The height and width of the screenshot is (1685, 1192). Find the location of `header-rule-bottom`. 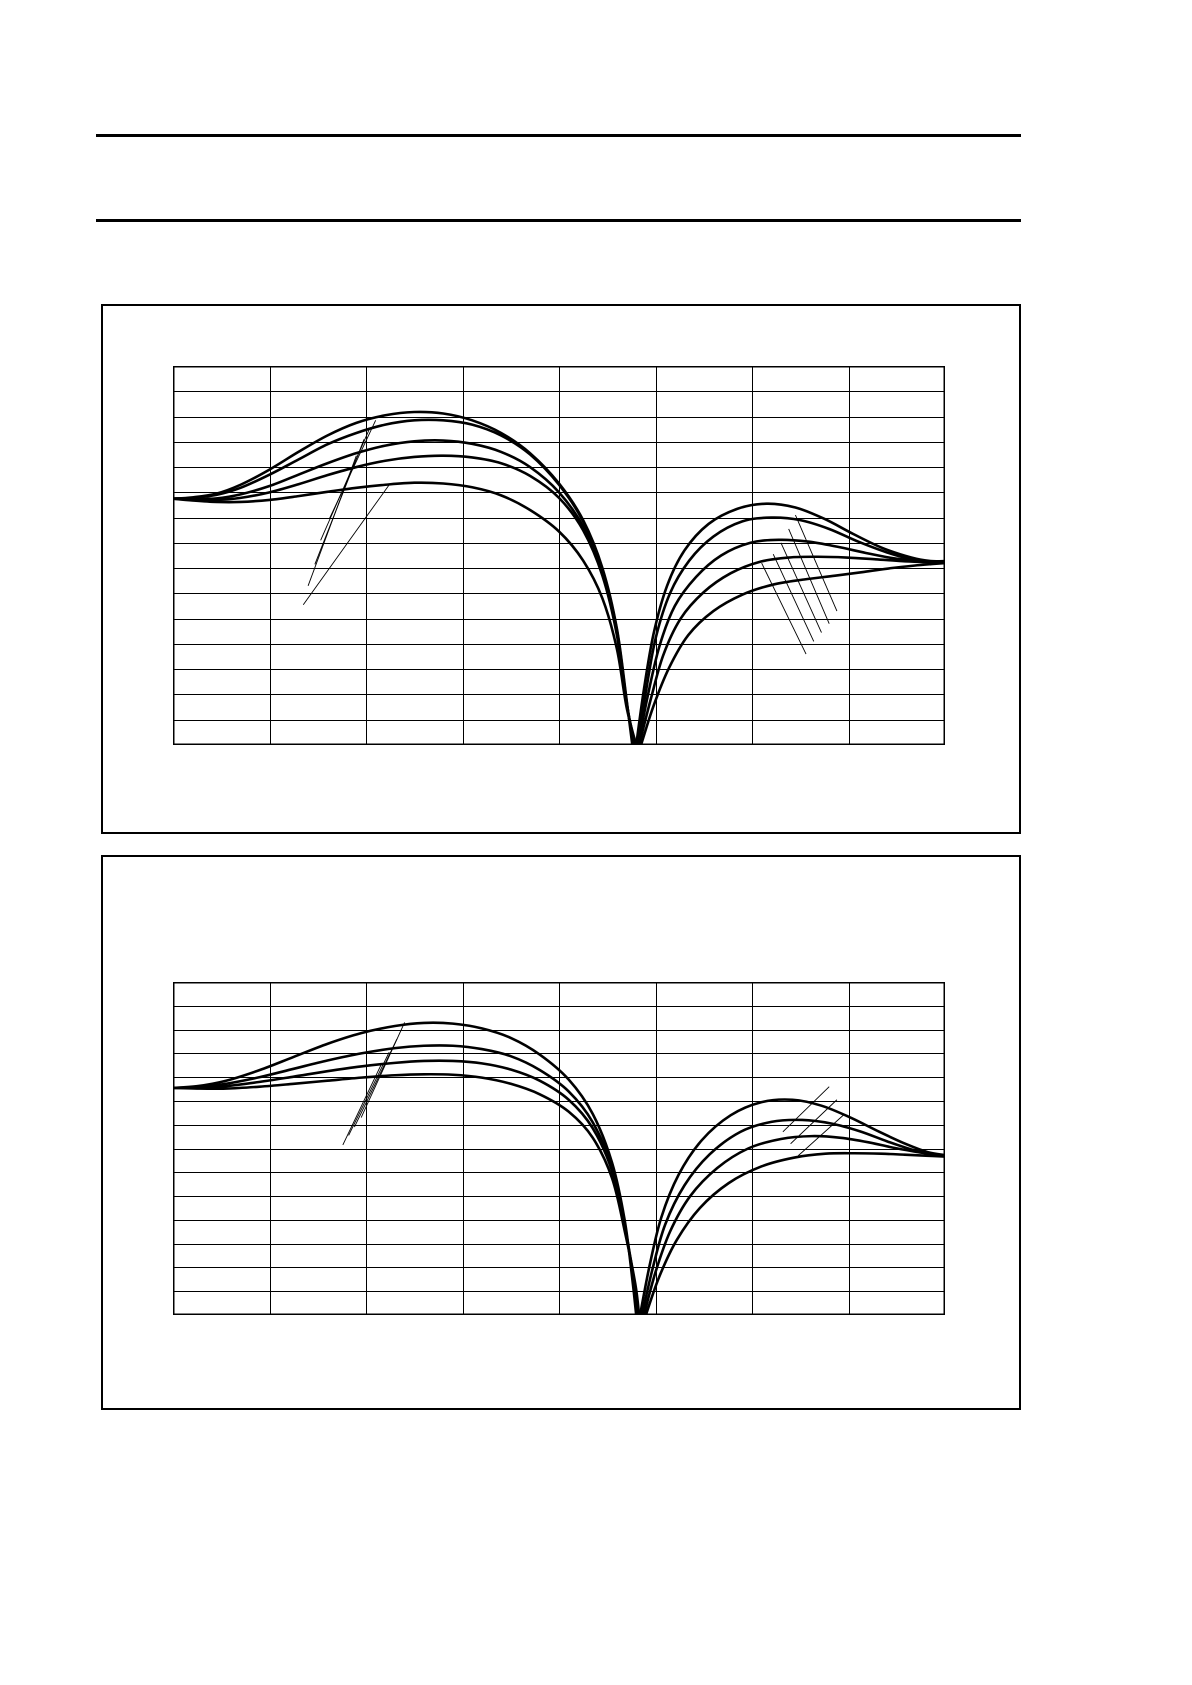

header-rule-bottom is located at coordinates (558, 220).